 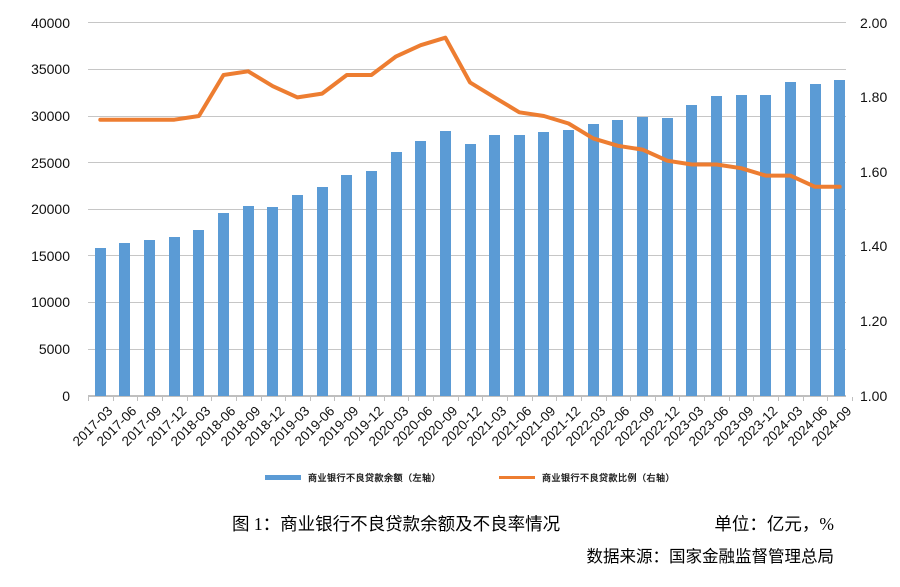 I want to click on right-axis-tick-label: 1.00, so click(x=874, y=395).